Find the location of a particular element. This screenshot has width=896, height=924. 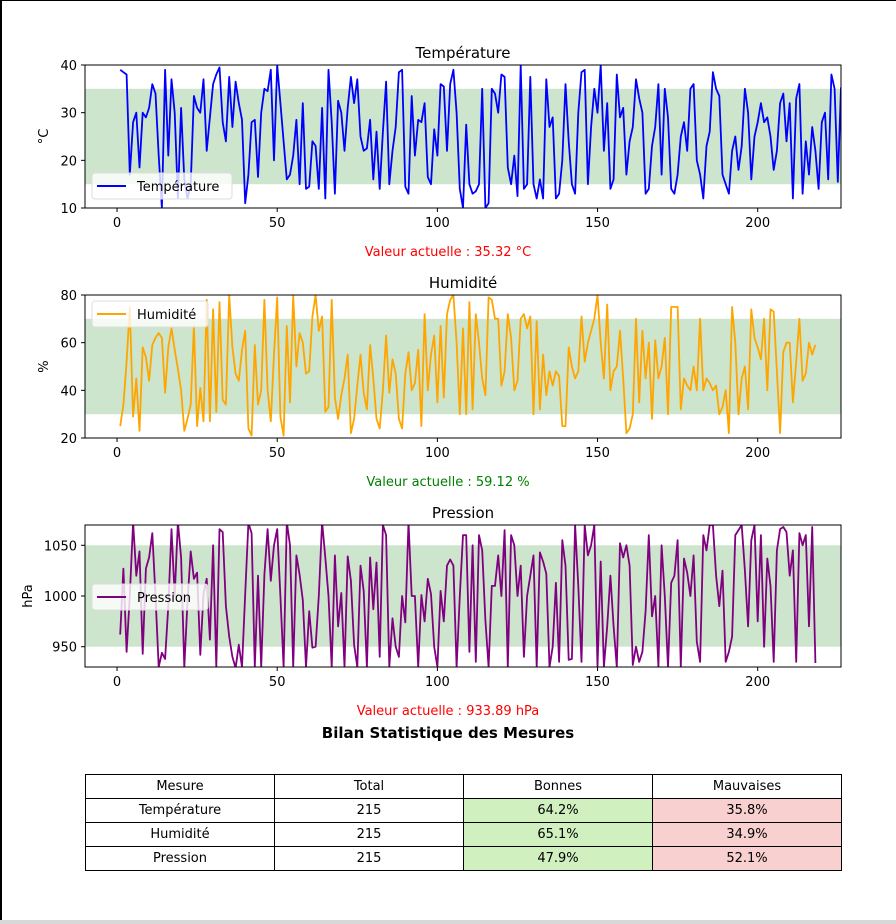

bad-cell: 34.9% is located at coordinates (747, 834).